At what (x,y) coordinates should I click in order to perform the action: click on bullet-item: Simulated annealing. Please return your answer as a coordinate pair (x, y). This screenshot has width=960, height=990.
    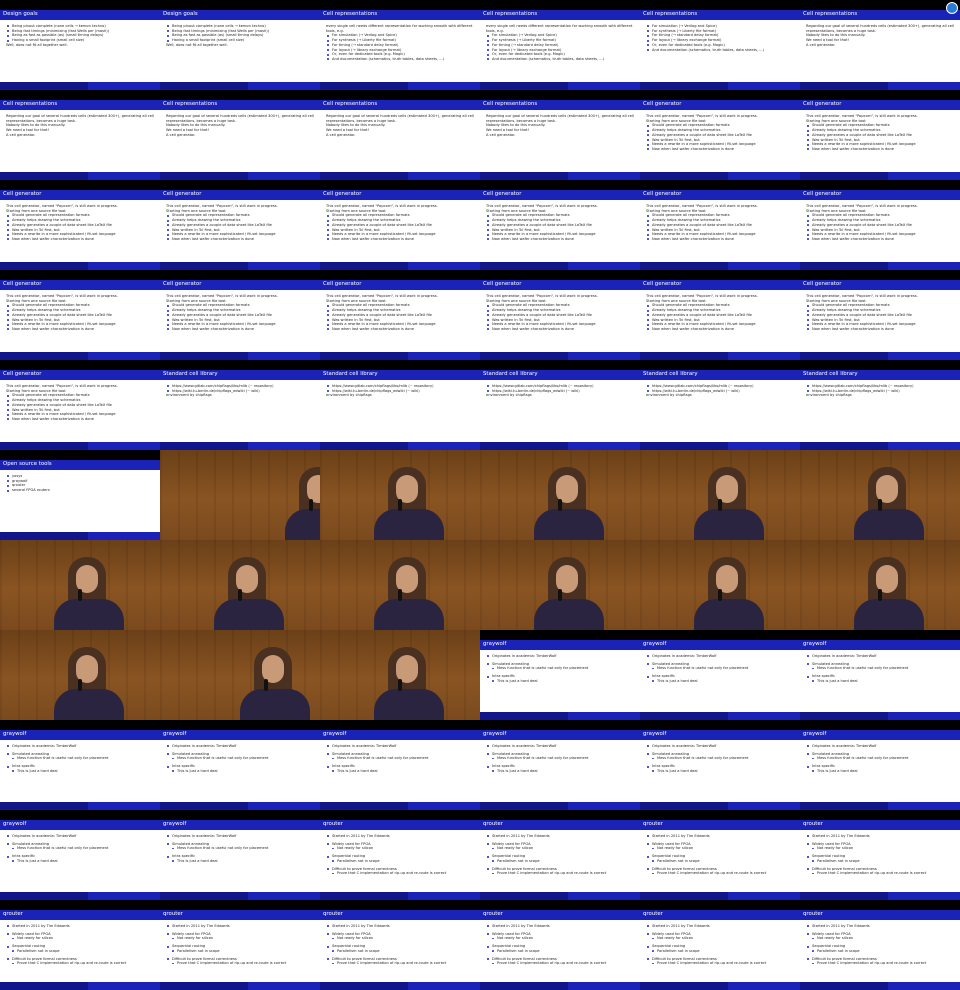
    Looking at the image, I should click on (721, 664).